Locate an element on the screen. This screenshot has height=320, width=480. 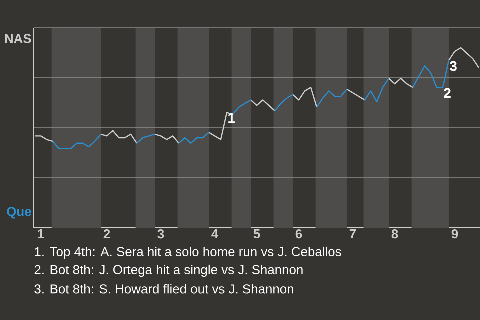
annotation: 2 is located at coordinates (447, 93).